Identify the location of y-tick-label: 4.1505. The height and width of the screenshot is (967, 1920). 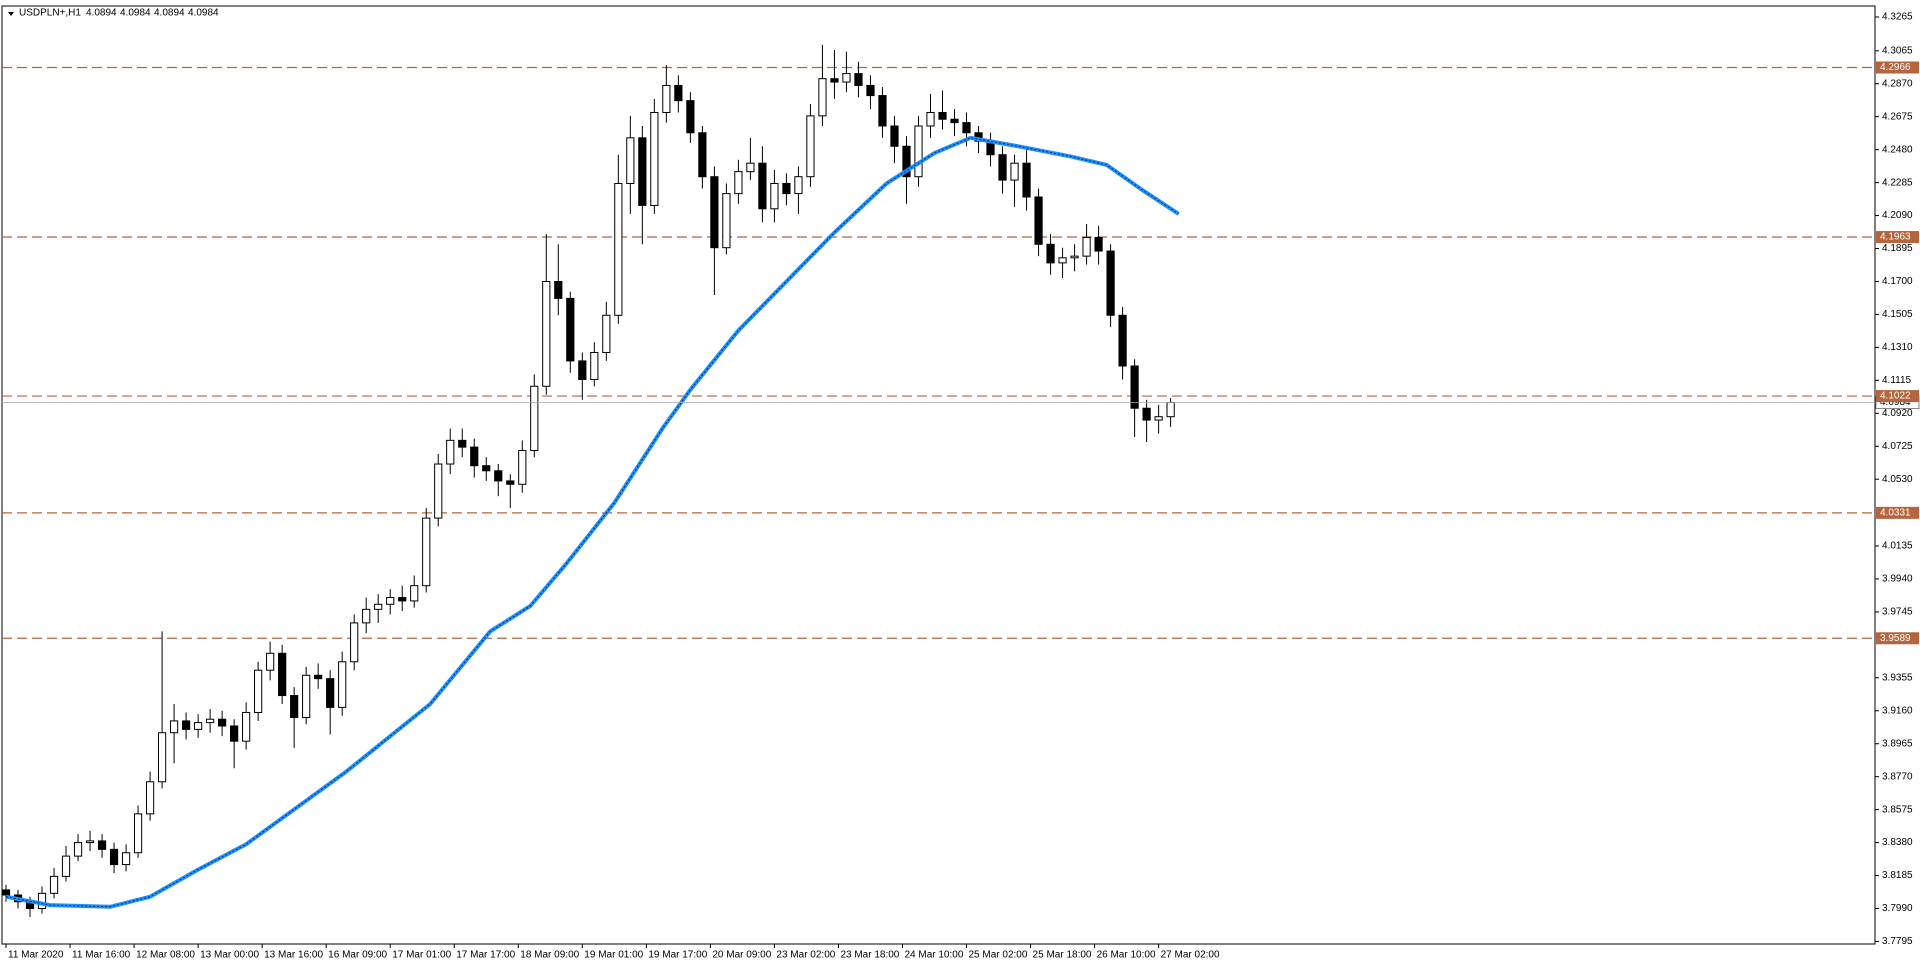
(1897, 314).